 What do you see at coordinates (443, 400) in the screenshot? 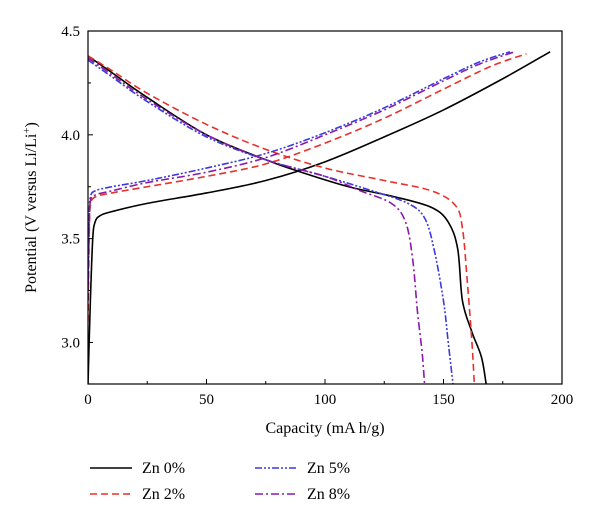
I see `x-tick-label: 150` at bounding box center [443, 400].